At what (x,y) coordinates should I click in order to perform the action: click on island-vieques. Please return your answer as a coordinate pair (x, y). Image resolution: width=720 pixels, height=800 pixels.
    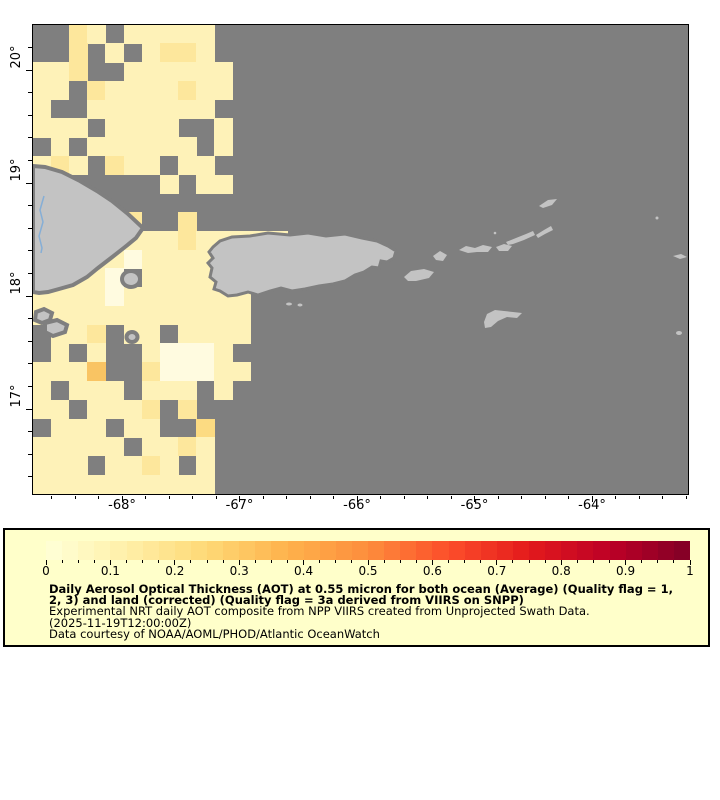
    Looking at the image, I should click on (418, 274).